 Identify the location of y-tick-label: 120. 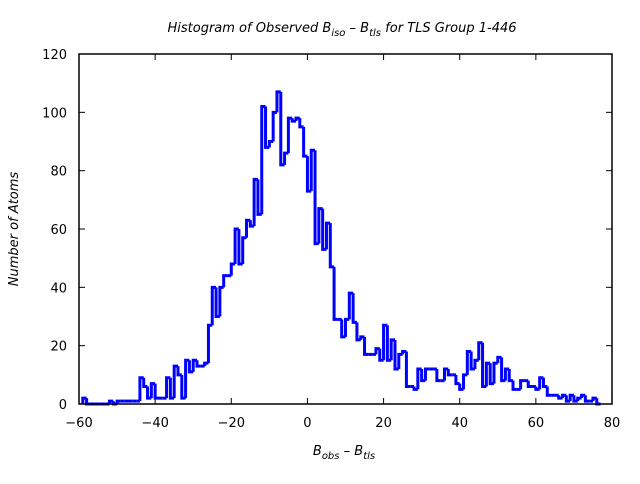
(54, 55).